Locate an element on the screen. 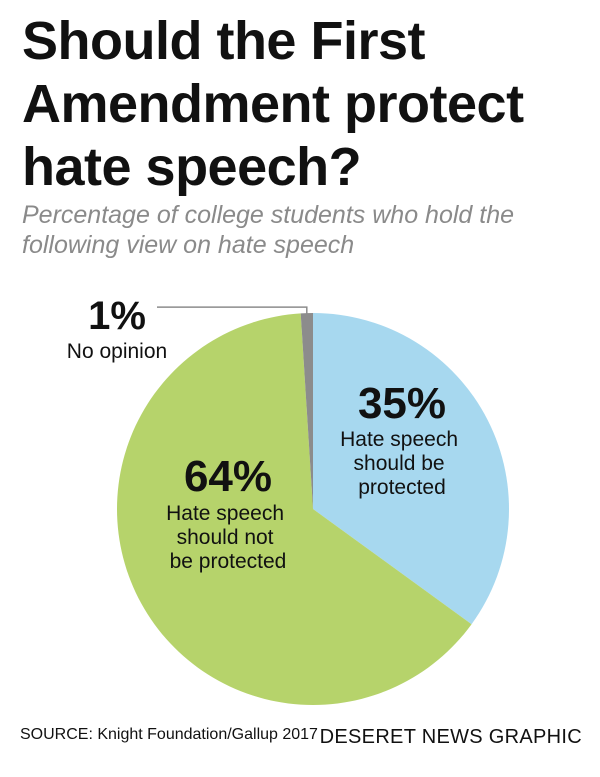 The image size is (600, 777). protected-label-line: Hate speech is located at coordinates (399, 439).